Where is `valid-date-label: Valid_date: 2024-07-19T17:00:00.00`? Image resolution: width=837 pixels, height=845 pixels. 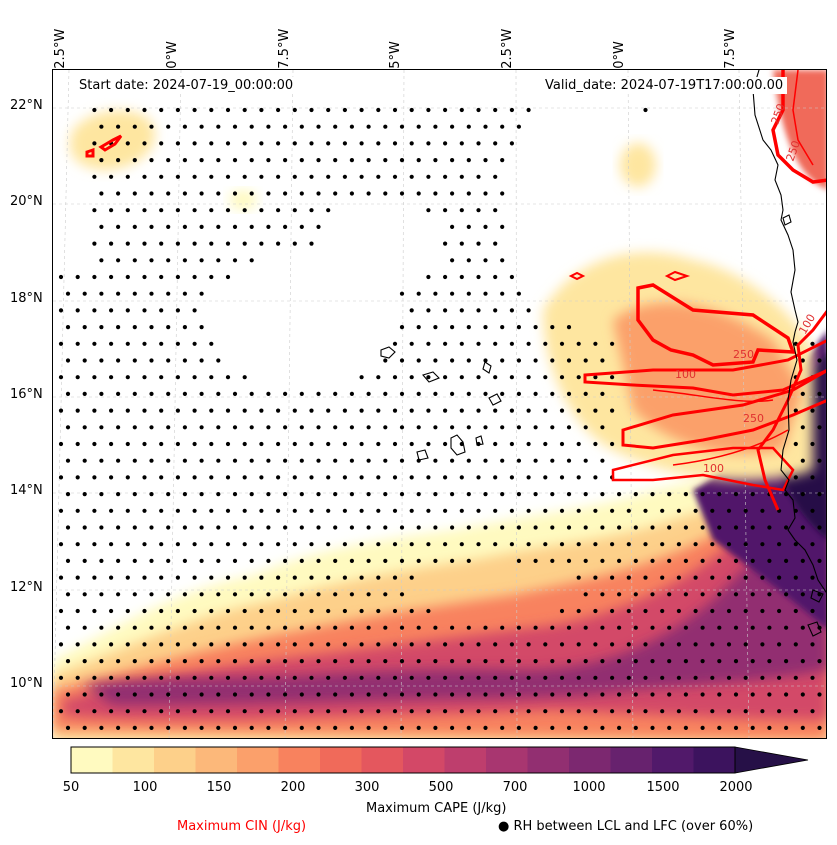
valid-date-label: Valid_date: 2024-07-19T17:00:00.00 is located at coordinates (664, 85).